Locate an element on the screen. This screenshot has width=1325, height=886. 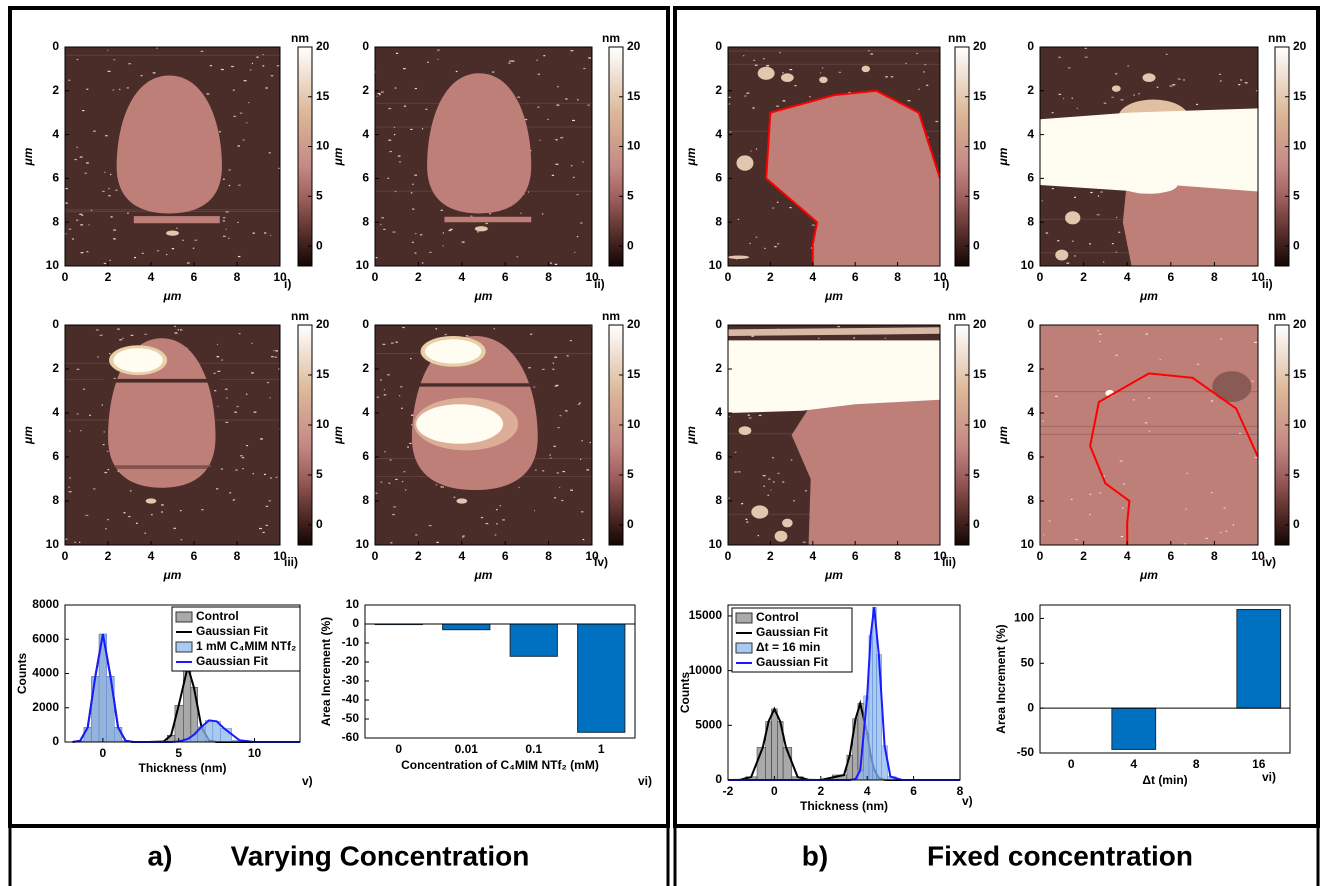
y-tick-label: 6000 is located at coordinates (45, 638).